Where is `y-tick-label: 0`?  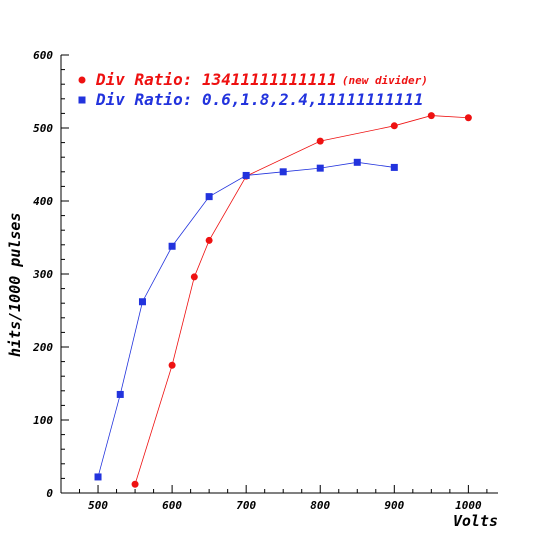
y-tick-label: 0 is located at coordinates (49, 493).